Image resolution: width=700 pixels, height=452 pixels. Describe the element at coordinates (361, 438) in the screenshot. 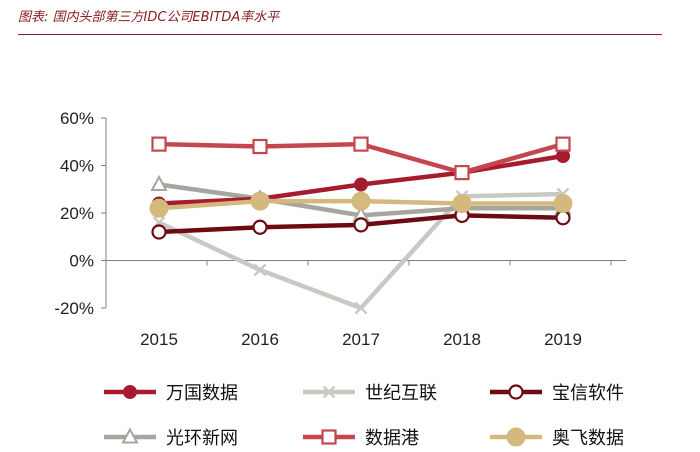

I see `legend-item: 数据港` at that location.